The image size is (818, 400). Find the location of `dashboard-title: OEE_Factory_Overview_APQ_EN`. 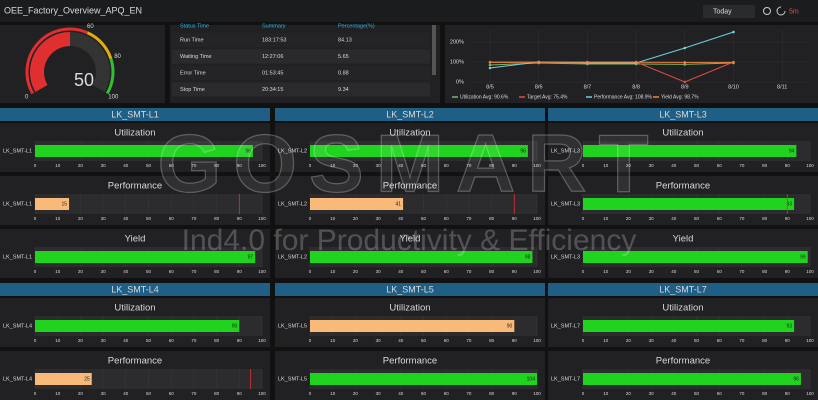

dashboard-title: OEE_Factory_Overview_APQ_EN is located at coordinates (73, 10).